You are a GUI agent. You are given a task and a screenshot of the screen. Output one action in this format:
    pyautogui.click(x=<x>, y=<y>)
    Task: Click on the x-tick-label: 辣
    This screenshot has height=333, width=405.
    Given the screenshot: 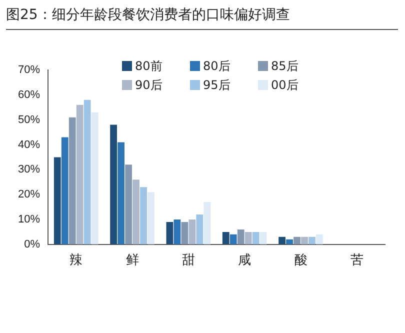 What is the action you would take?
    pyautogui.click(x=76, y=259)
    